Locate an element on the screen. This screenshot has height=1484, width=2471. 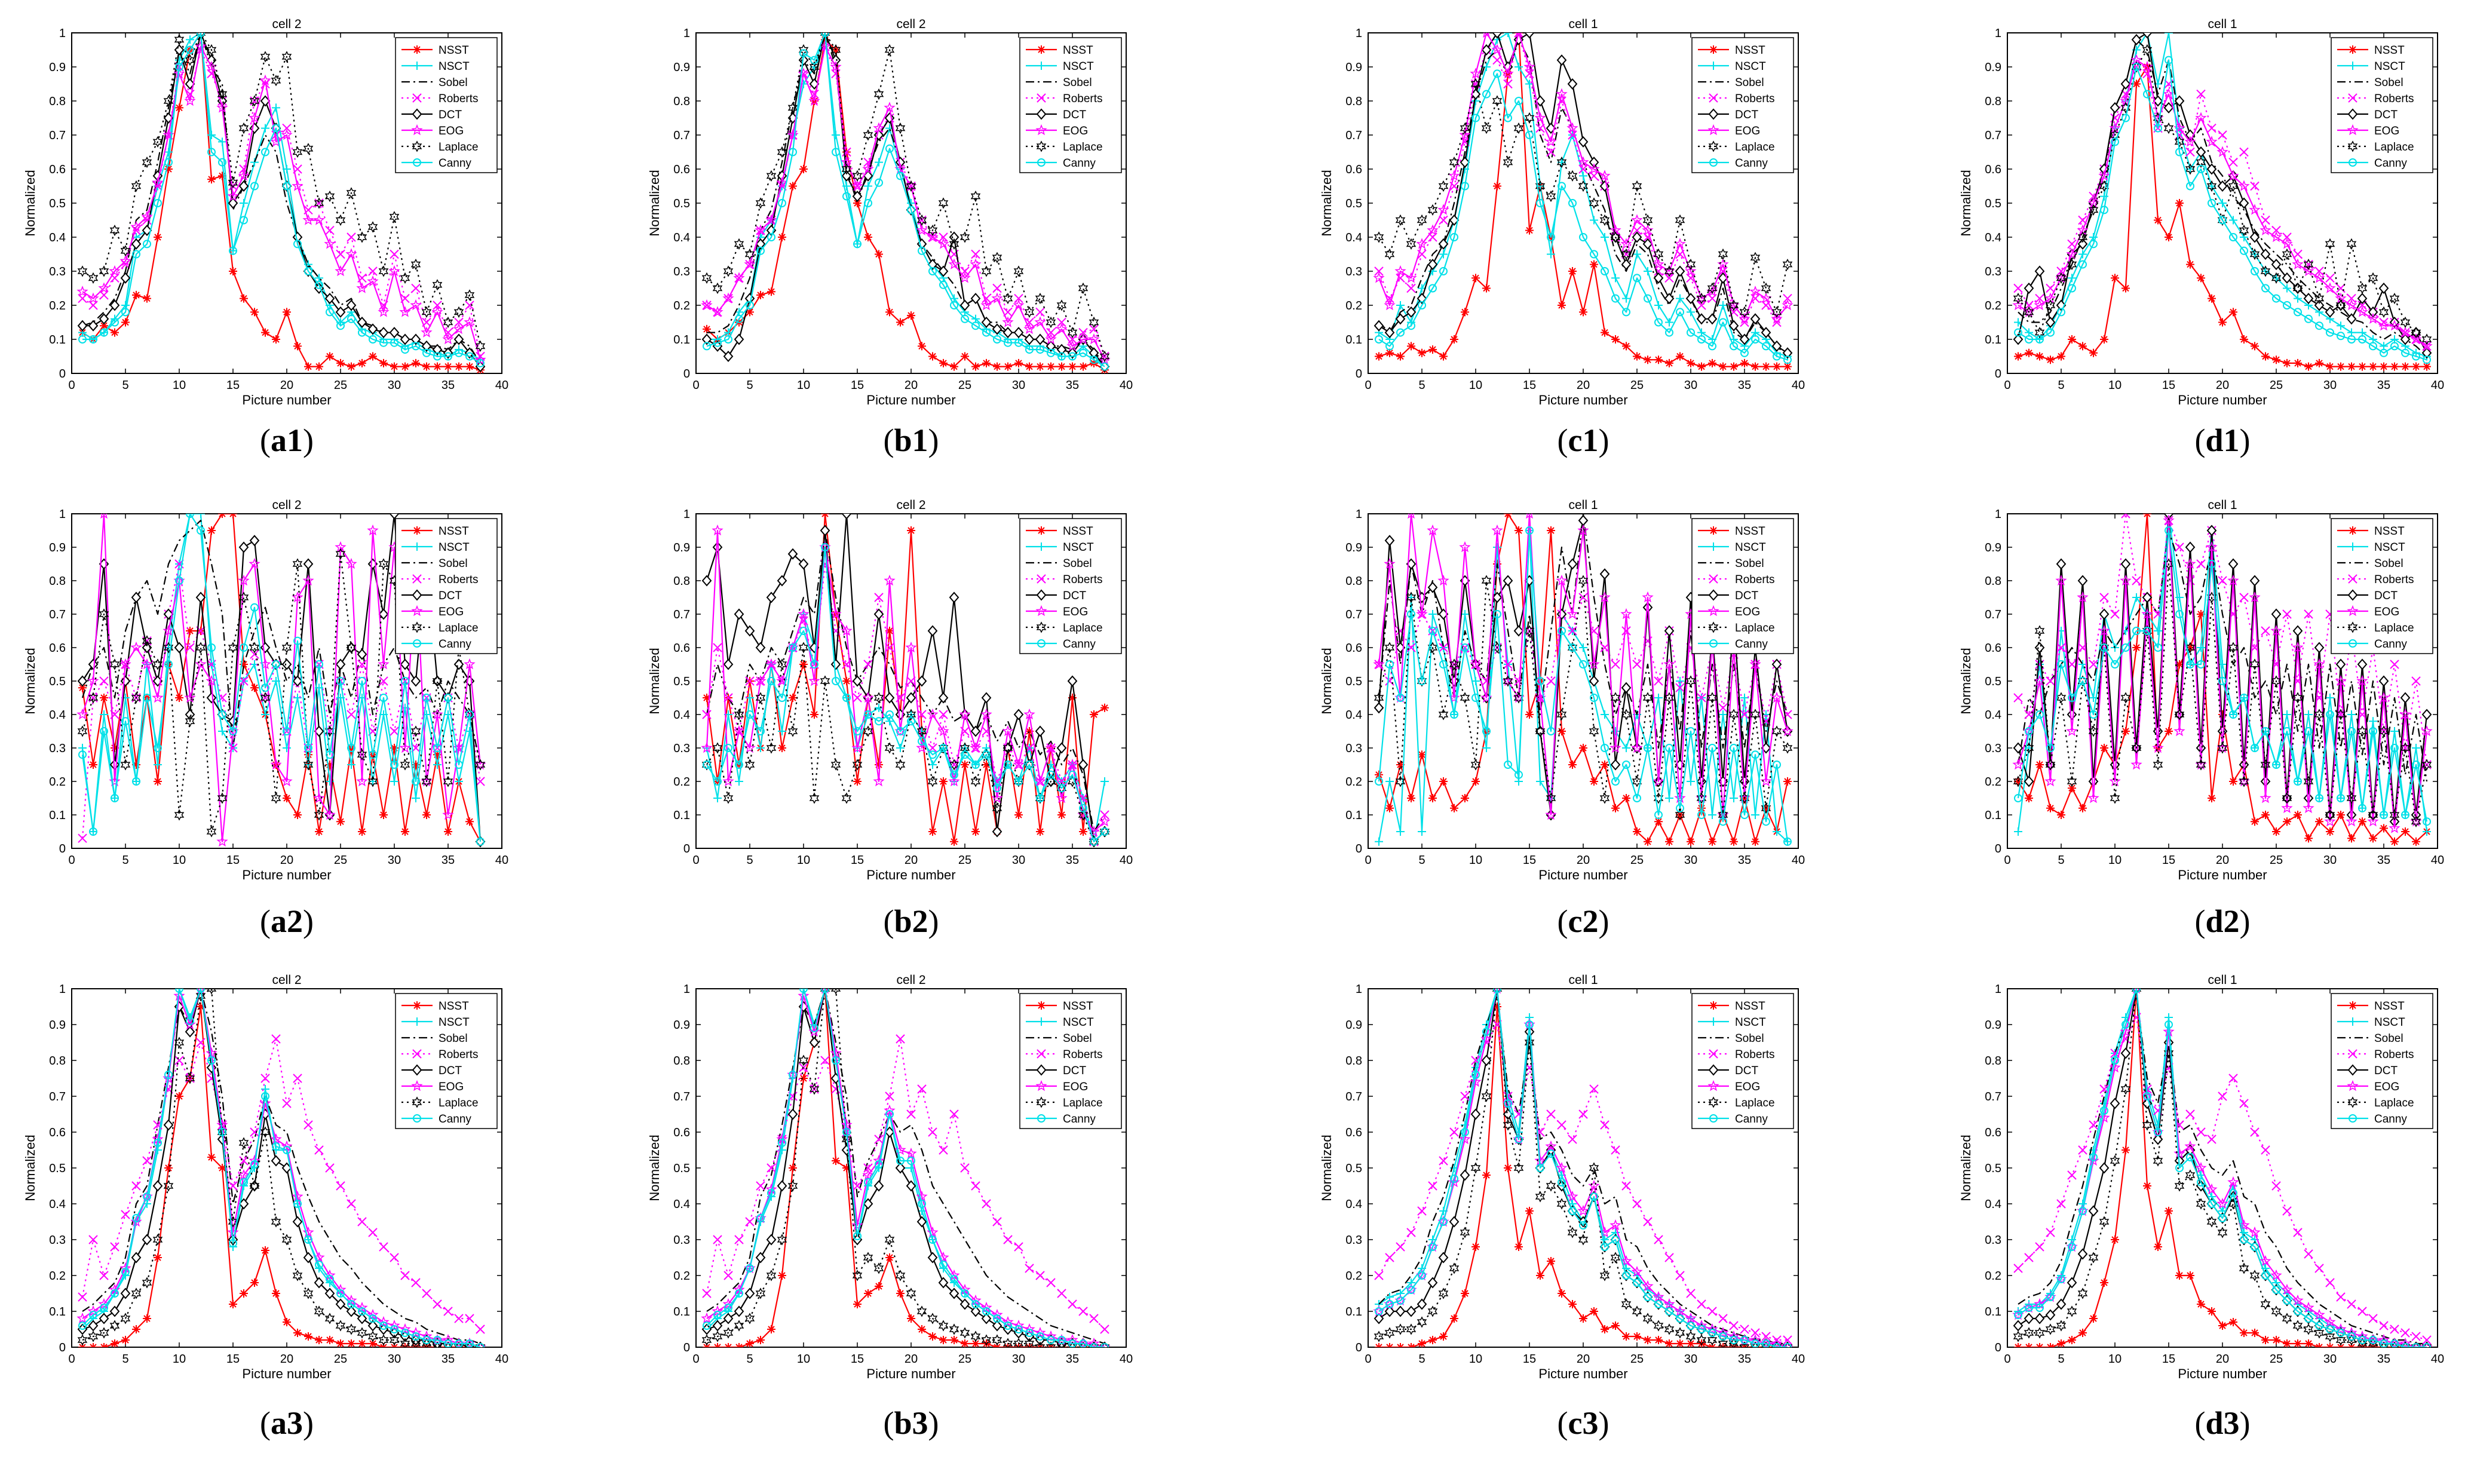
y-tick-label: 0.3 is located at coordinates (1993, 1240).